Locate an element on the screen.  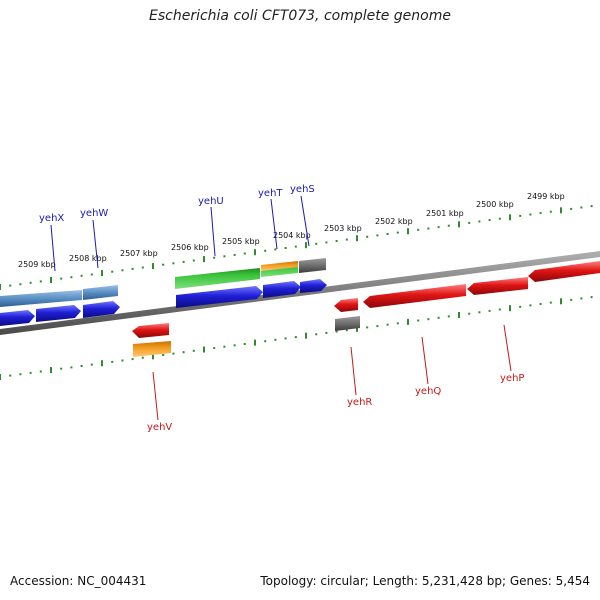
gene-label-yehT: yehT is located at coordinates (270, 193).